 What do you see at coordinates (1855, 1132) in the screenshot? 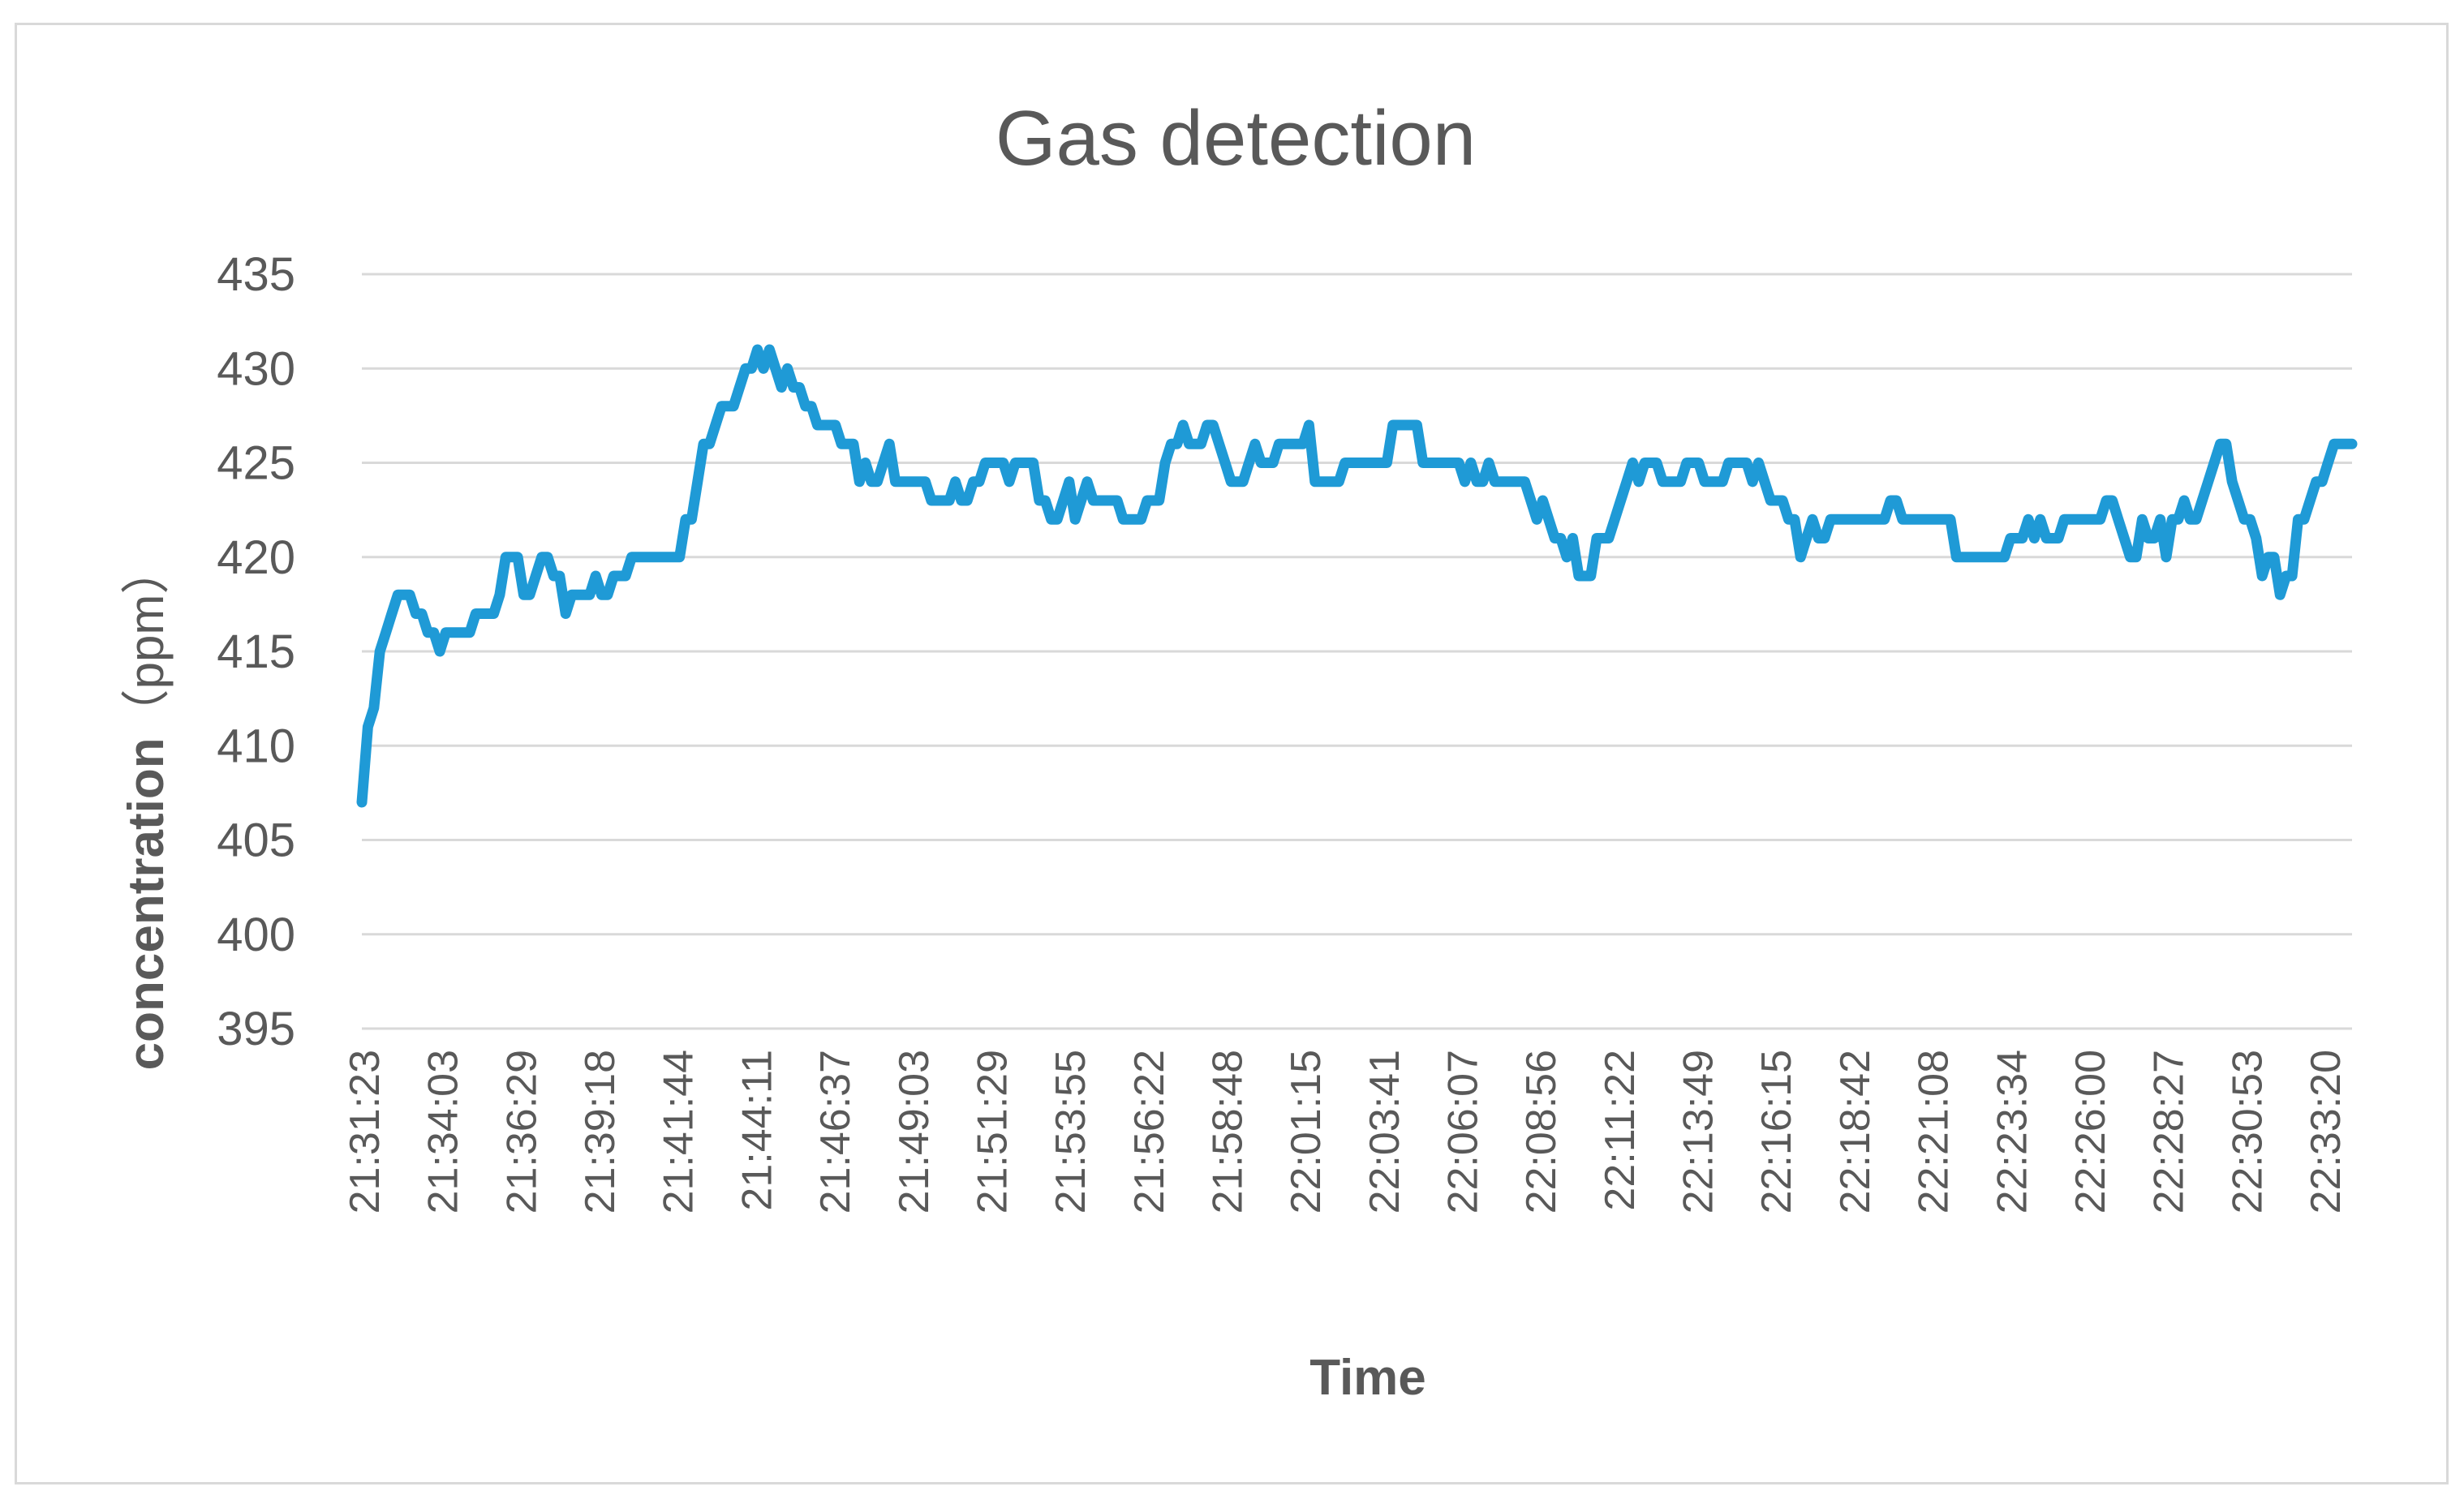
I see `x-tick-label: 22:18:42` at bounding box center [1855, 1132].